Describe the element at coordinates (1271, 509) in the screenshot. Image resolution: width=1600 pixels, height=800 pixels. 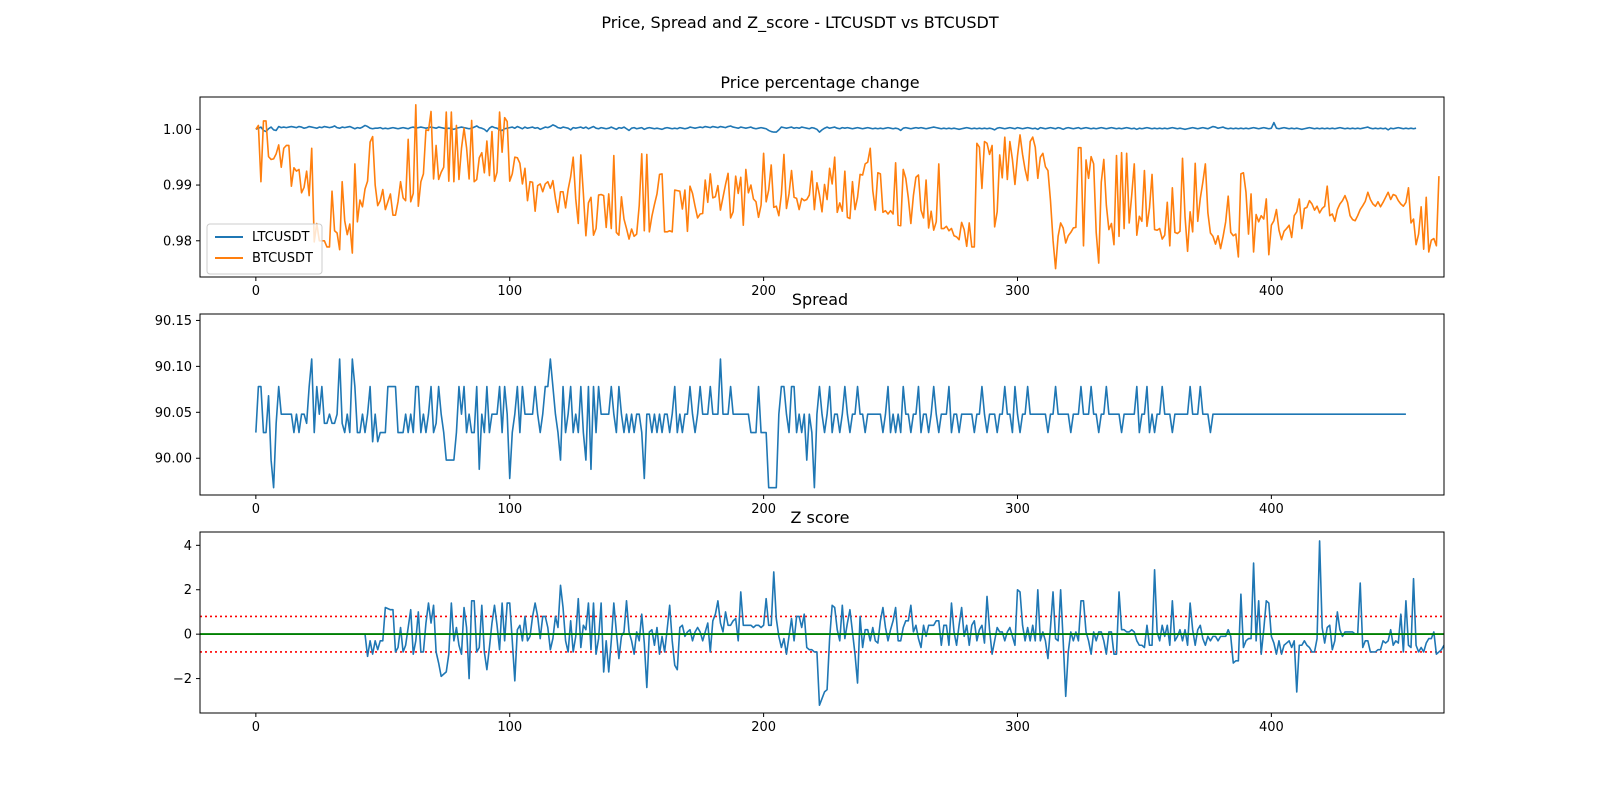
I see `panel-spread-xtick-label-400: 400` at that location.